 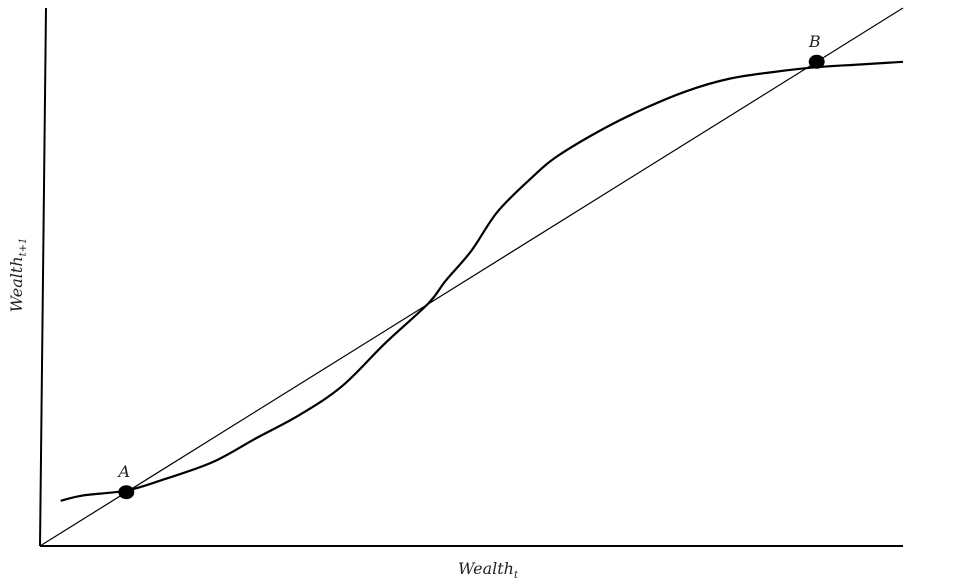 What do you see at coordinates (124, 471) in the screenshot?
I see `point-label-a: A` at bounding box center [124, 471].